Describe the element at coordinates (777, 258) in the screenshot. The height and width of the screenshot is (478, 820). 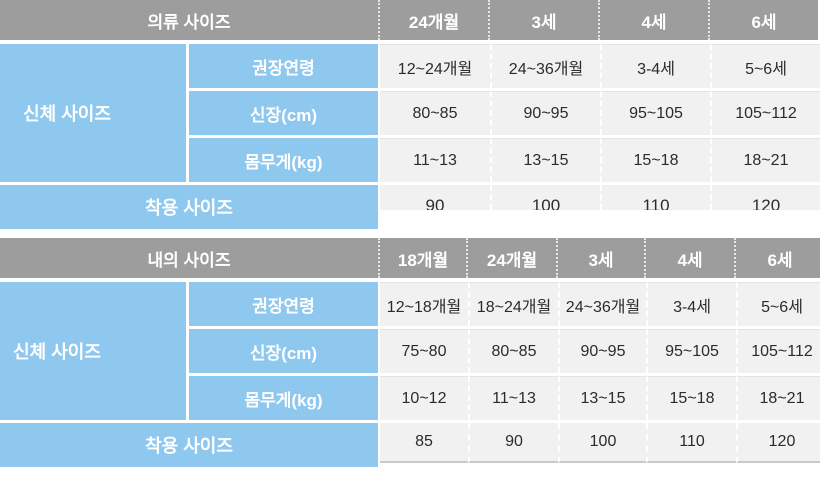
I see `underwear-column-header: 6세` at that location.